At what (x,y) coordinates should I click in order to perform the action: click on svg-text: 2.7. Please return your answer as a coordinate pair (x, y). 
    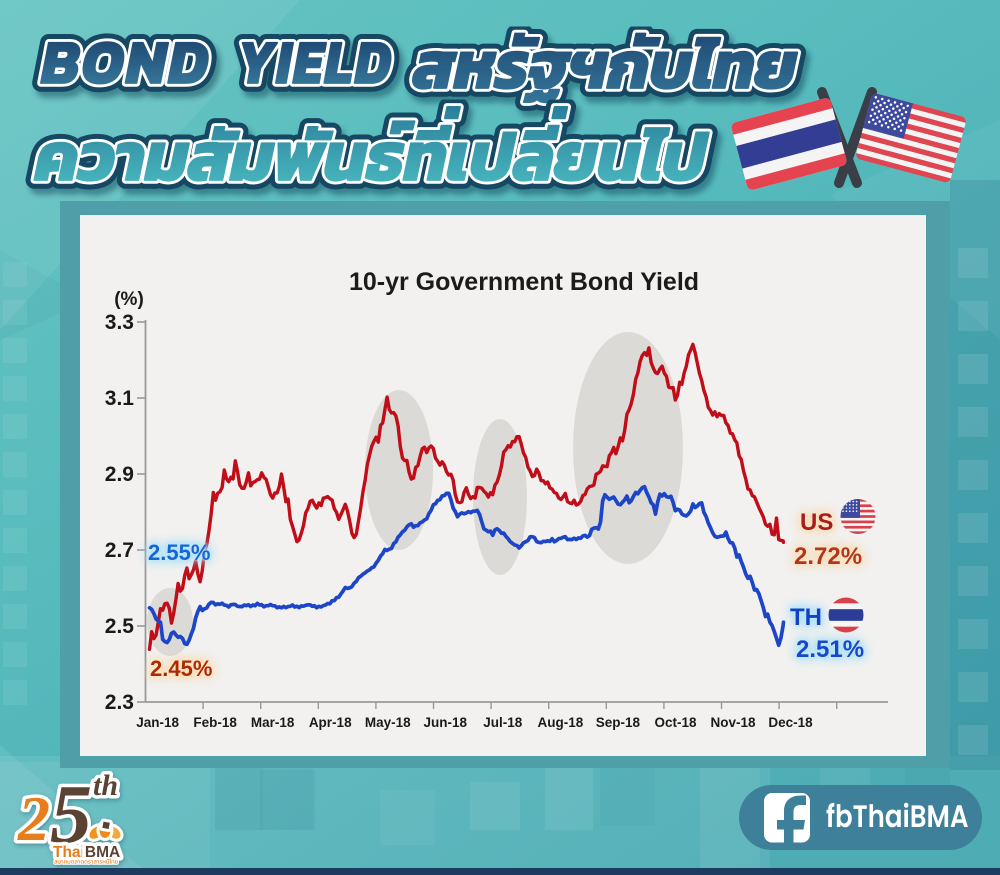
    Looking at the image, I should click on (119, 550).